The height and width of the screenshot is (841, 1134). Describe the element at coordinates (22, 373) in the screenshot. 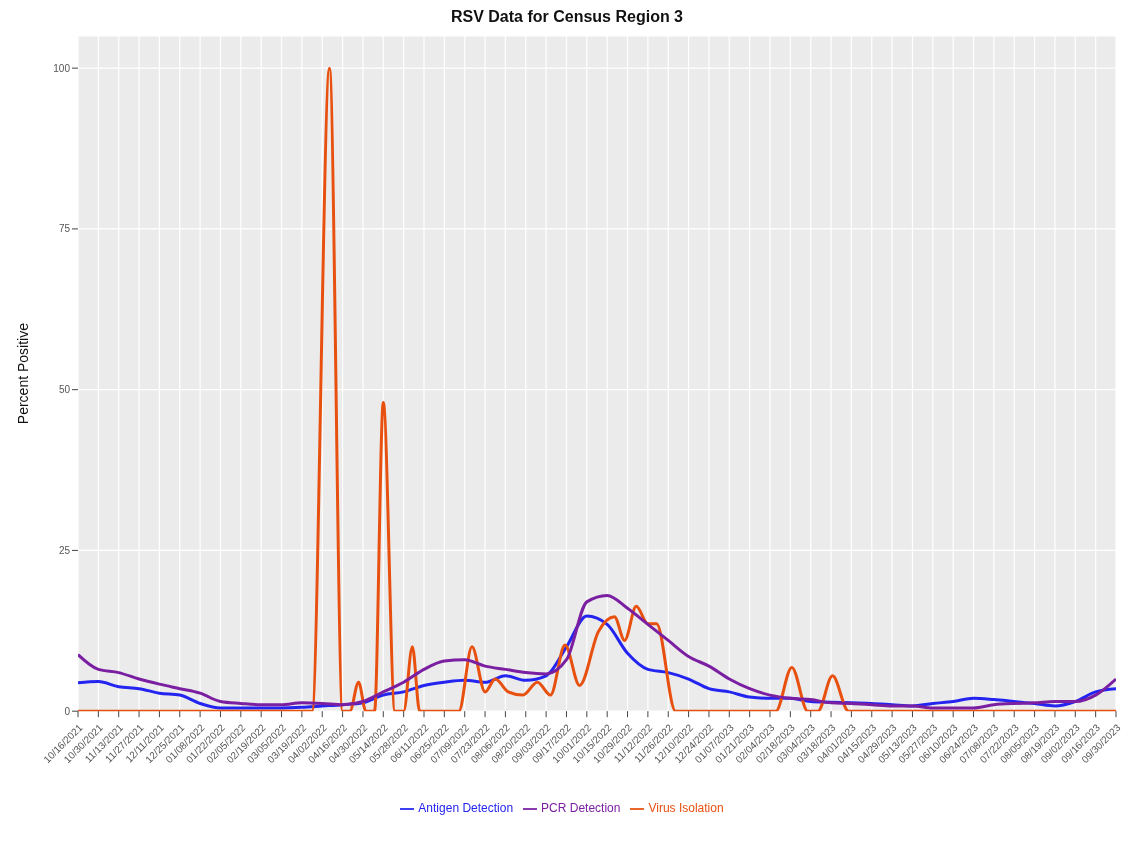

I see `y-axis-title: Percent Positive` at that location.